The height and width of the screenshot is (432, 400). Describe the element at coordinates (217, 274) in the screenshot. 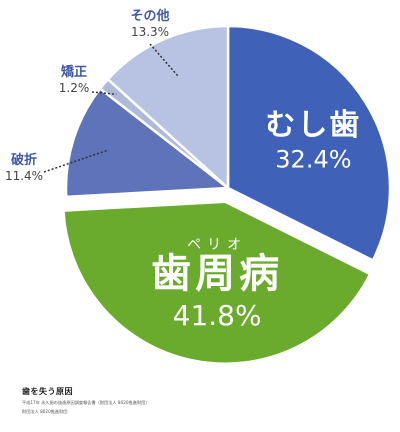

I see `slice-label-1: 歯周病` at that location.